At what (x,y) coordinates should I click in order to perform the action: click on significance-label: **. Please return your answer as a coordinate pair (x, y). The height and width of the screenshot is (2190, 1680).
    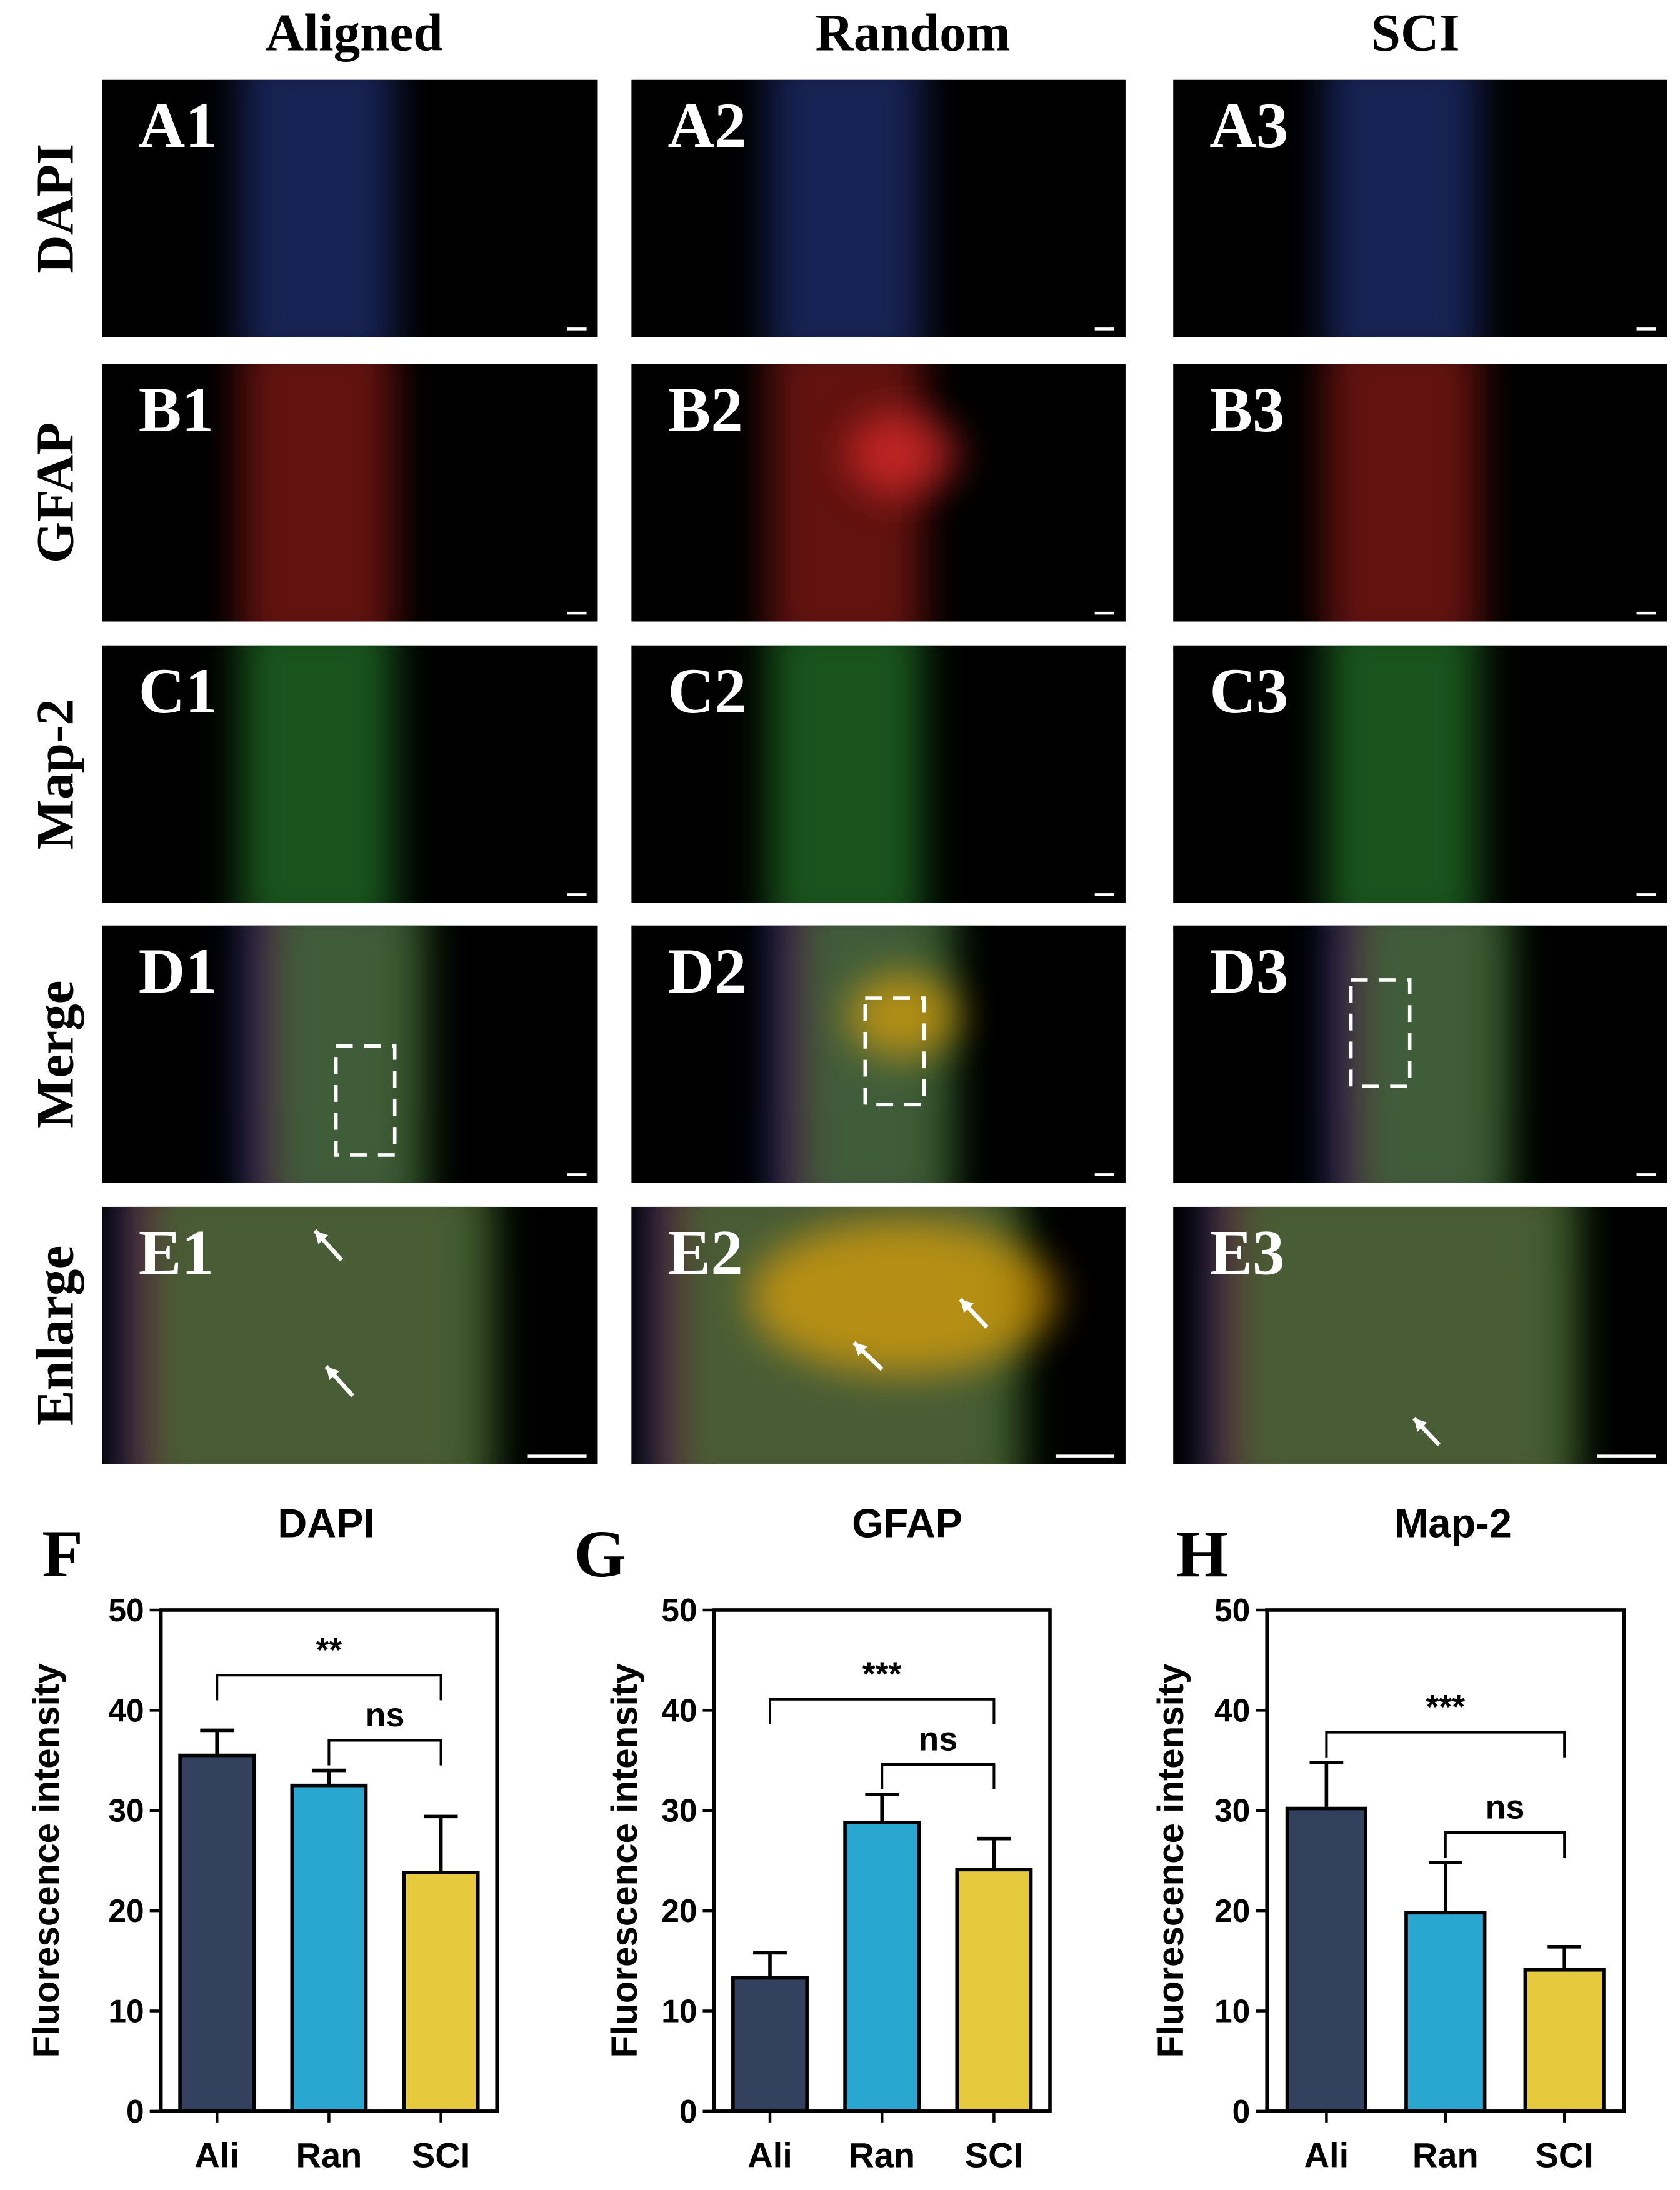
    Looking at the image, I should click on (329, 1650).